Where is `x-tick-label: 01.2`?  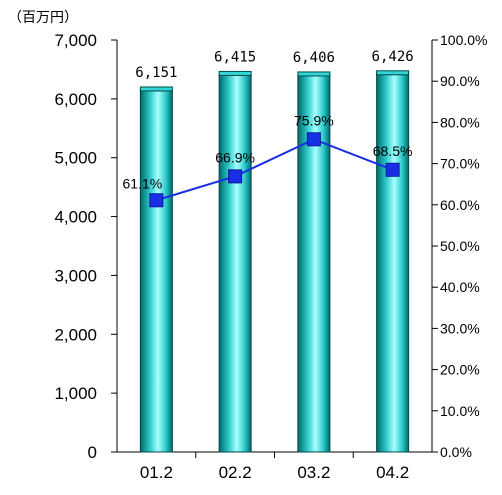 x-tick-label: 01.2 is located at coordinates (156, 472).